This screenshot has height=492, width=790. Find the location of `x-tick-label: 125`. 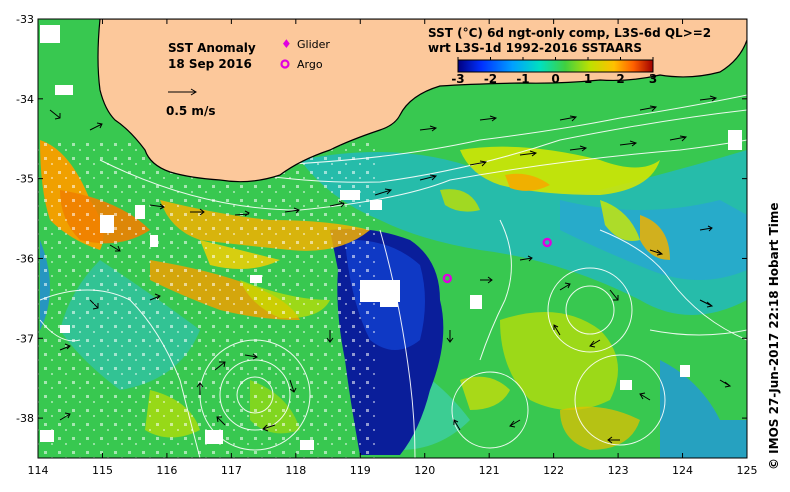

x-tick-label: 125 is located at coordinates (747, 470).